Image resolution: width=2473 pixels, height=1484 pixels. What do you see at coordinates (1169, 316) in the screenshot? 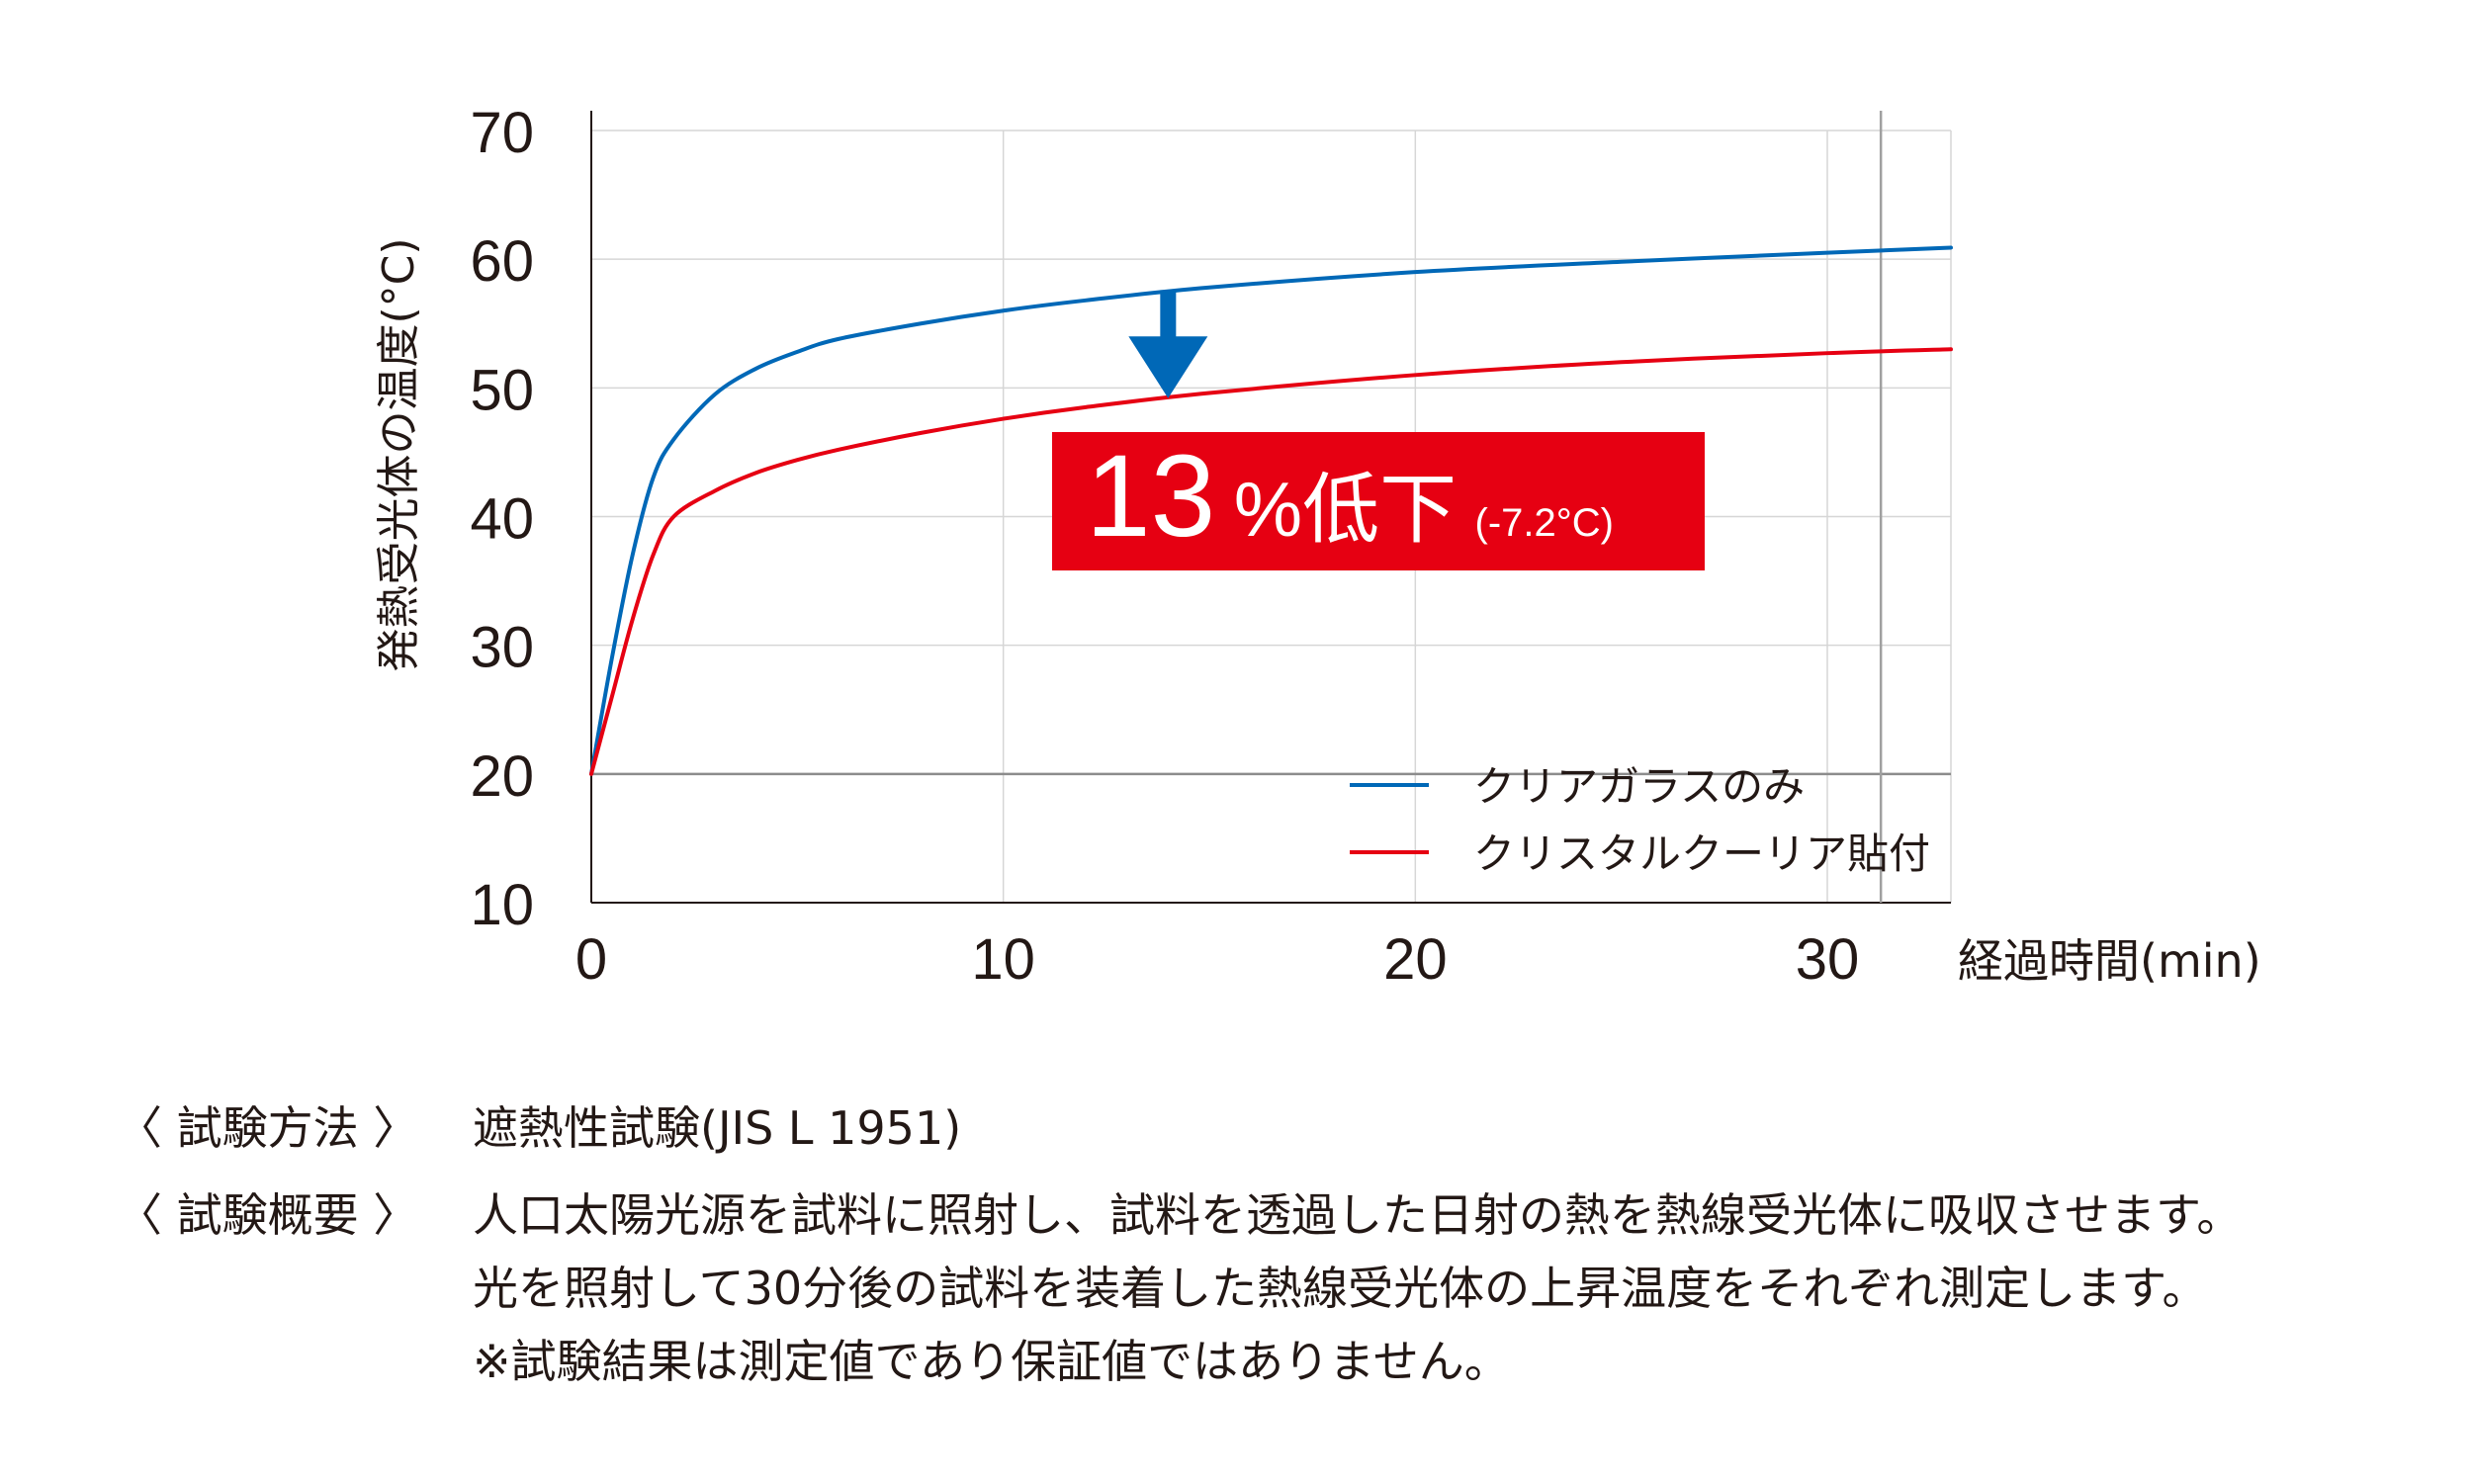
I see `arrow-shaft` at bounding box center [1169, 316].